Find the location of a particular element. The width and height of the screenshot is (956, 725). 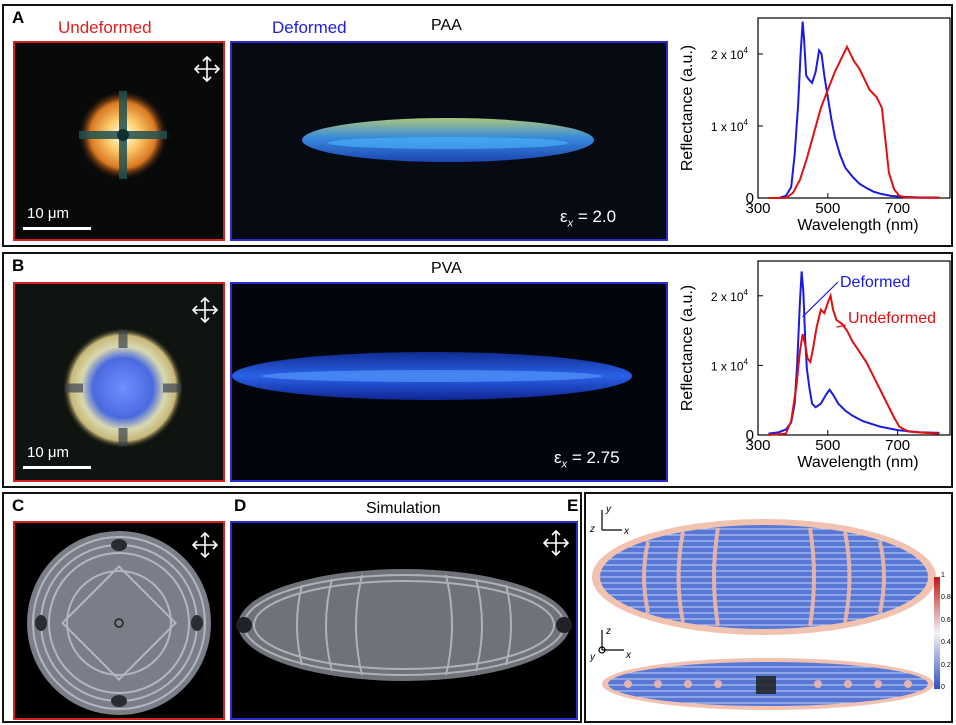

colorbar-tick-label: 0.6 is located at coordinates (946, 620).